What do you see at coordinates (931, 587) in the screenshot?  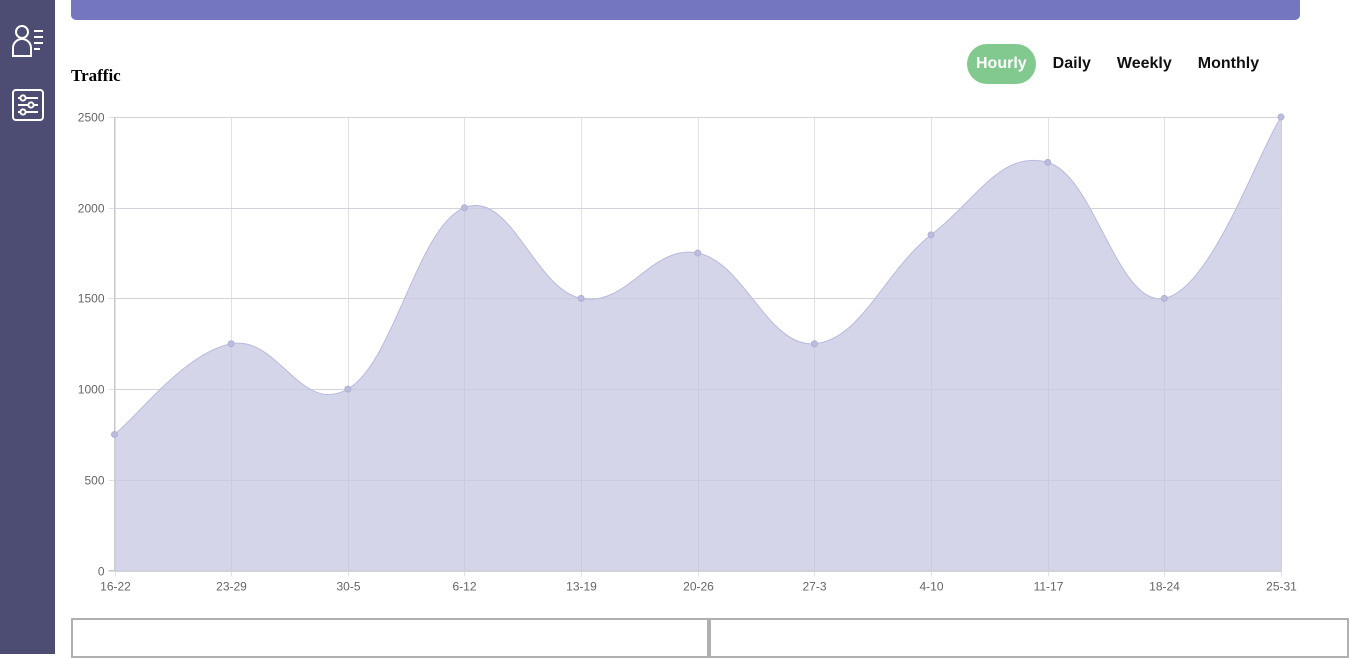 I see `x-tick-label: 4-10` at bounding box center [931, 587].